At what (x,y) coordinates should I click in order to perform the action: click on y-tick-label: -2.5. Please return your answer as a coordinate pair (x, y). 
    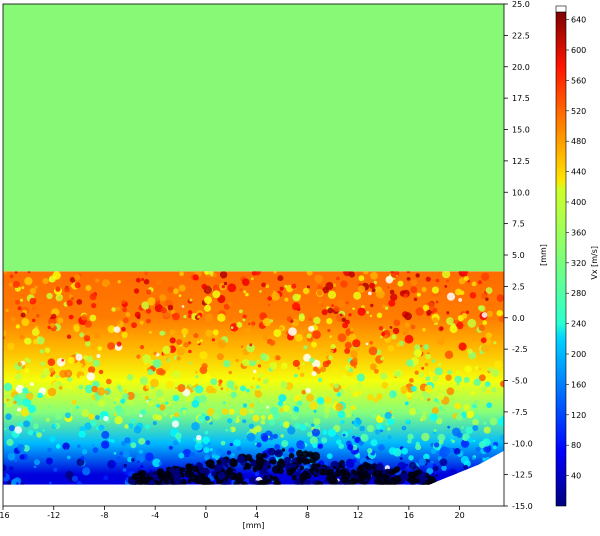
    Looking at the image, I should click on (520, 349).